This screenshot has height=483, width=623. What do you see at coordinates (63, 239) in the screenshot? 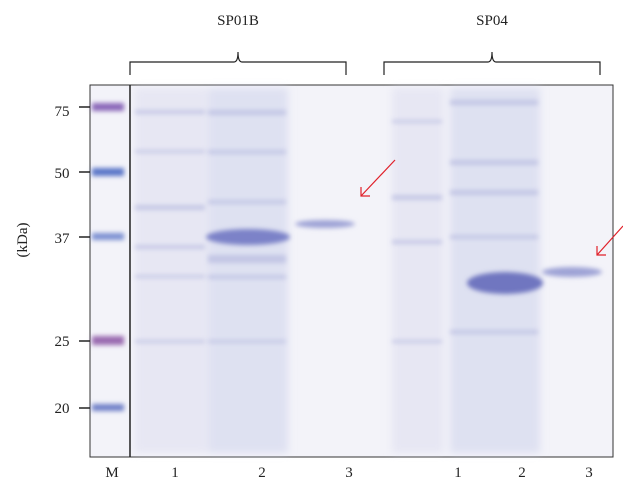
I see `marker-label: 37` at bounding box center [63, 239].